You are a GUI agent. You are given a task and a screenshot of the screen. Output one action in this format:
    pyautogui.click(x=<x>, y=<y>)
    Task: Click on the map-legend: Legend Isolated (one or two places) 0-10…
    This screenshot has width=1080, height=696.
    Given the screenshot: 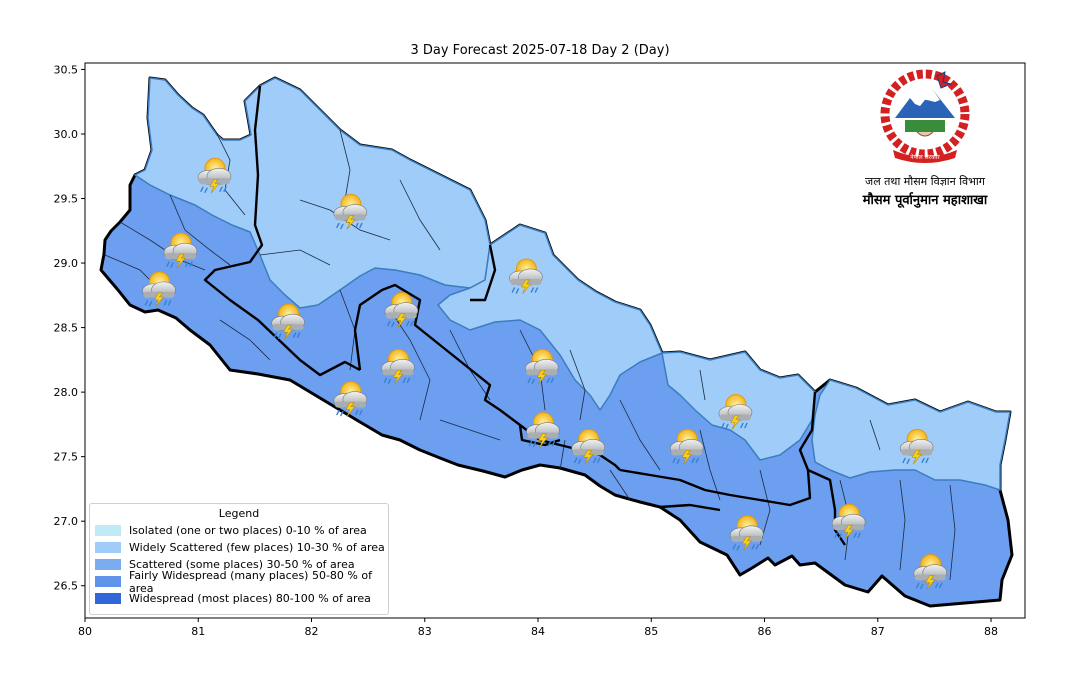 What is the action you would take?
    pyautogui.click(x=239, y=559)
    